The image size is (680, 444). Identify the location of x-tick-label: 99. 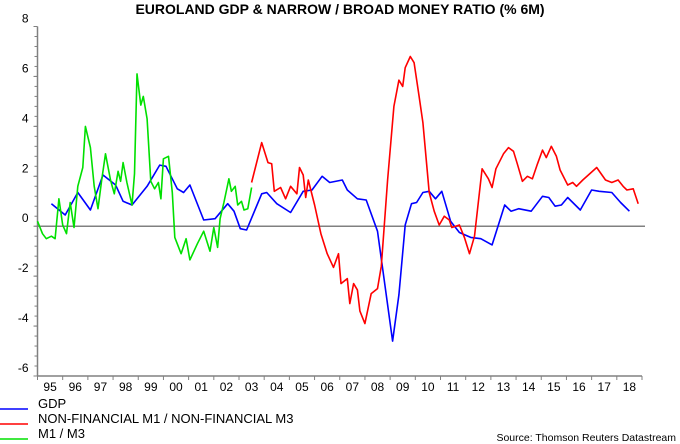
(151, 387).